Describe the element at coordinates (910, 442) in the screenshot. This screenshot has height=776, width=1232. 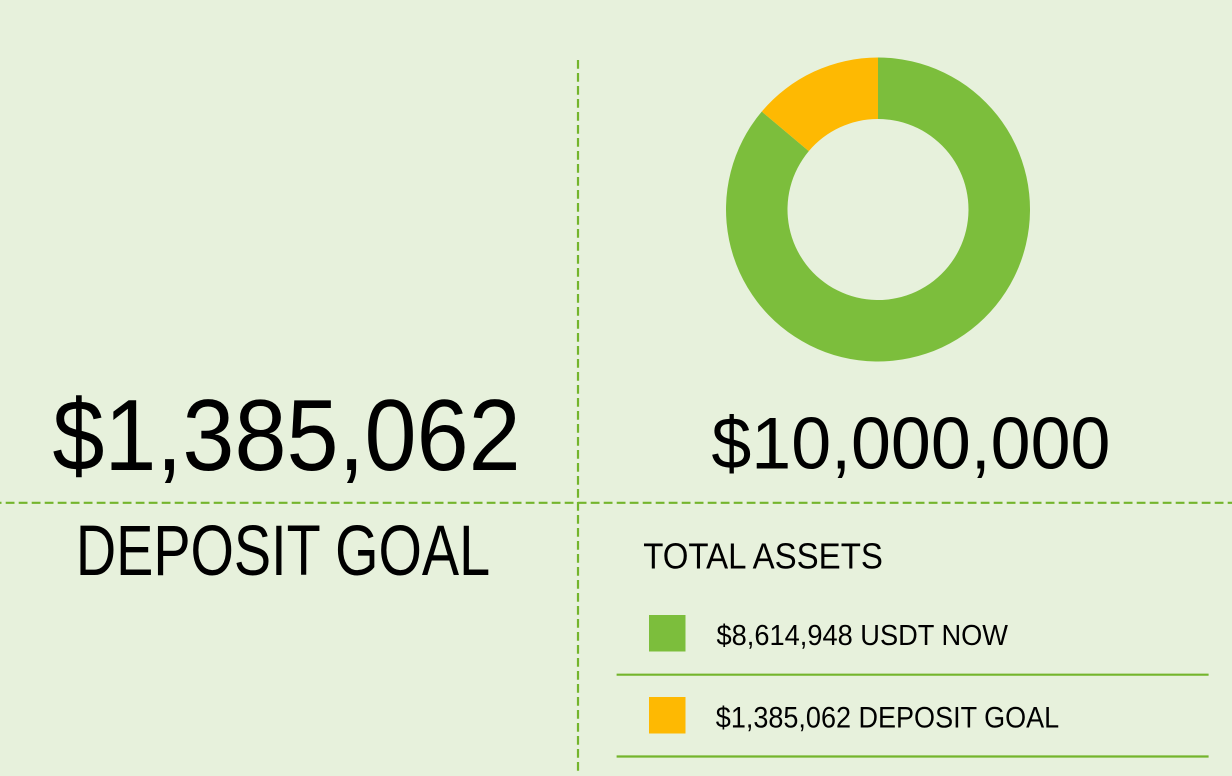
I see `svg-text: $10,000,000` at that location.